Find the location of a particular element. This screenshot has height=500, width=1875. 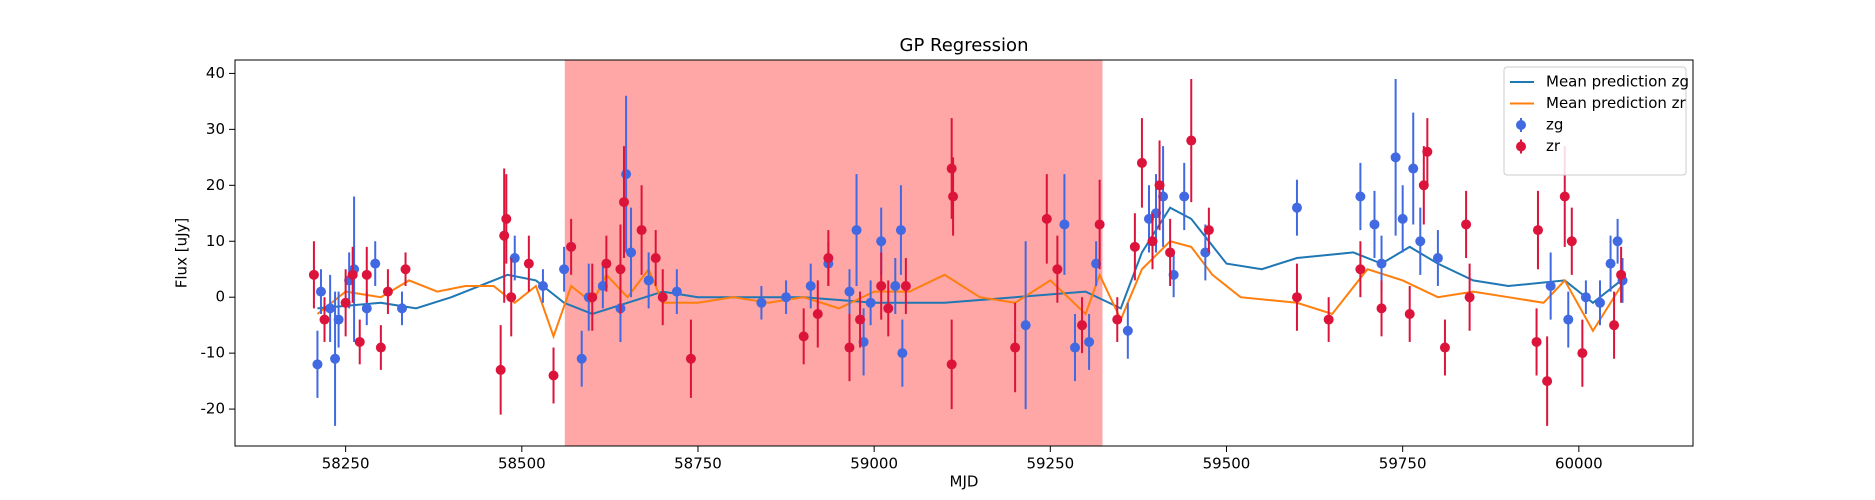

x-tick-label: 59500 is located at coordinates (1227, 464).